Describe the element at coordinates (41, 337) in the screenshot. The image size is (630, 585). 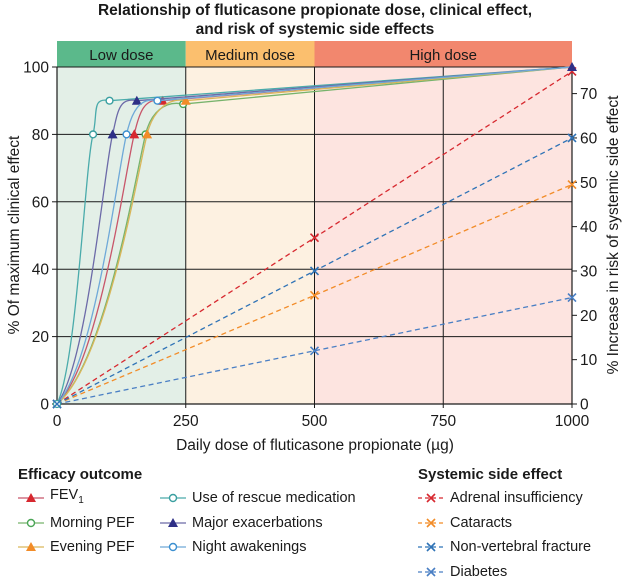
I see `y-left-tick-label-20: 20` at that location.